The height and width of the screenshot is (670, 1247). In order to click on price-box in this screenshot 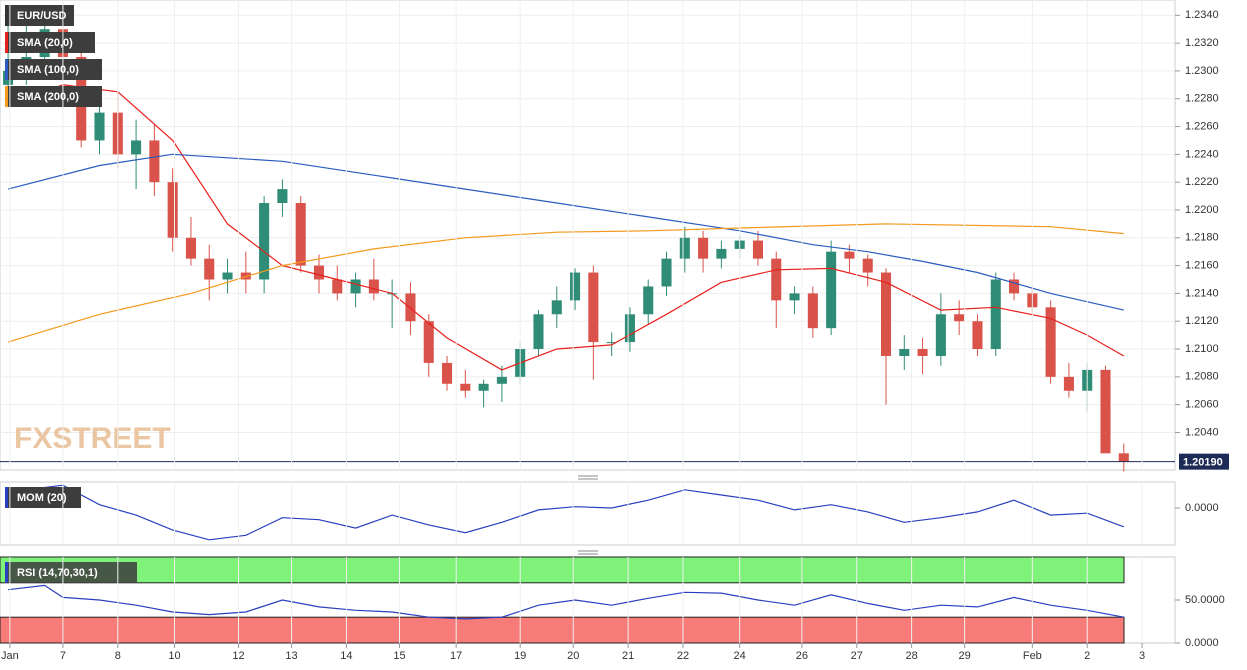, I will do `click(1204, 461)`.